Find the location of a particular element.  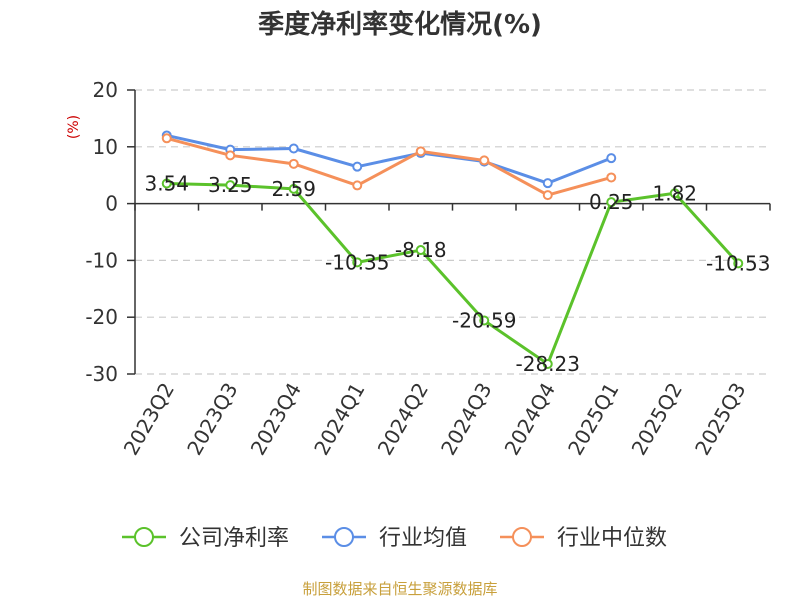

data-label: 0.25 is located at coordinates (611, 202).